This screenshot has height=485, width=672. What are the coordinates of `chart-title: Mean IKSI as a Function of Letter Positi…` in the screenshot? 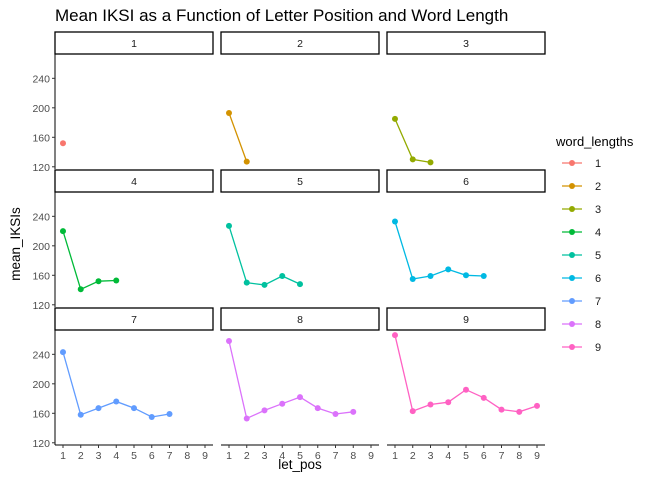 It's located at (281, 15).